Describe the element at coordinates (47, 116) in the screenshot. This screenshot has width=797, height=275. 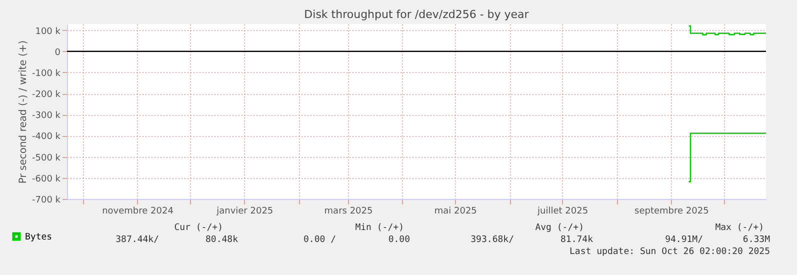
I see `y-tick-label: -300 k` at that location.